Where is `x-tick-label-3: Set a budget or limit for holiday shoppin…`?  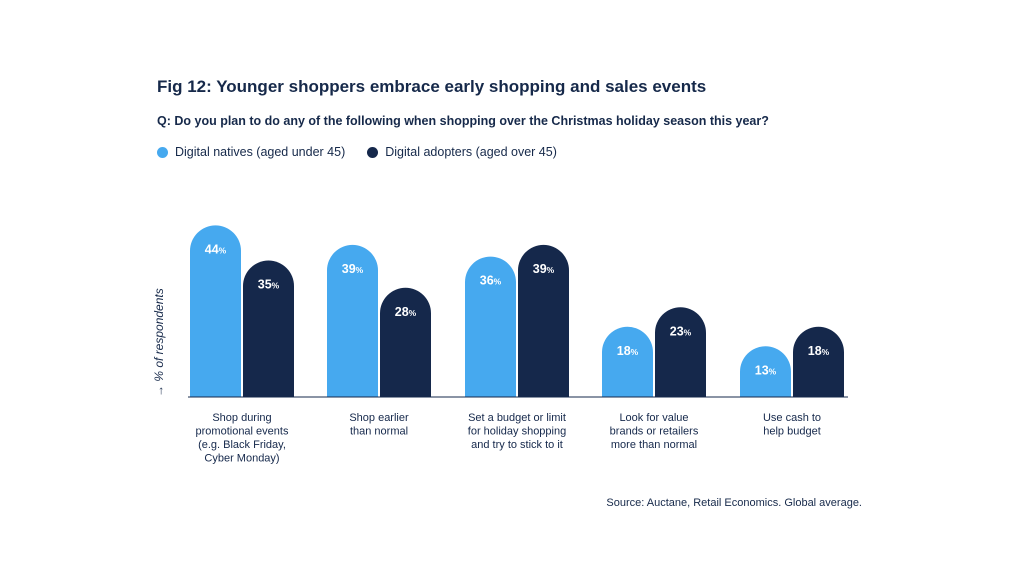 x-tick-label-3: Set a budget or limit for holiday shoppin… is located at coordinates (517, 431).